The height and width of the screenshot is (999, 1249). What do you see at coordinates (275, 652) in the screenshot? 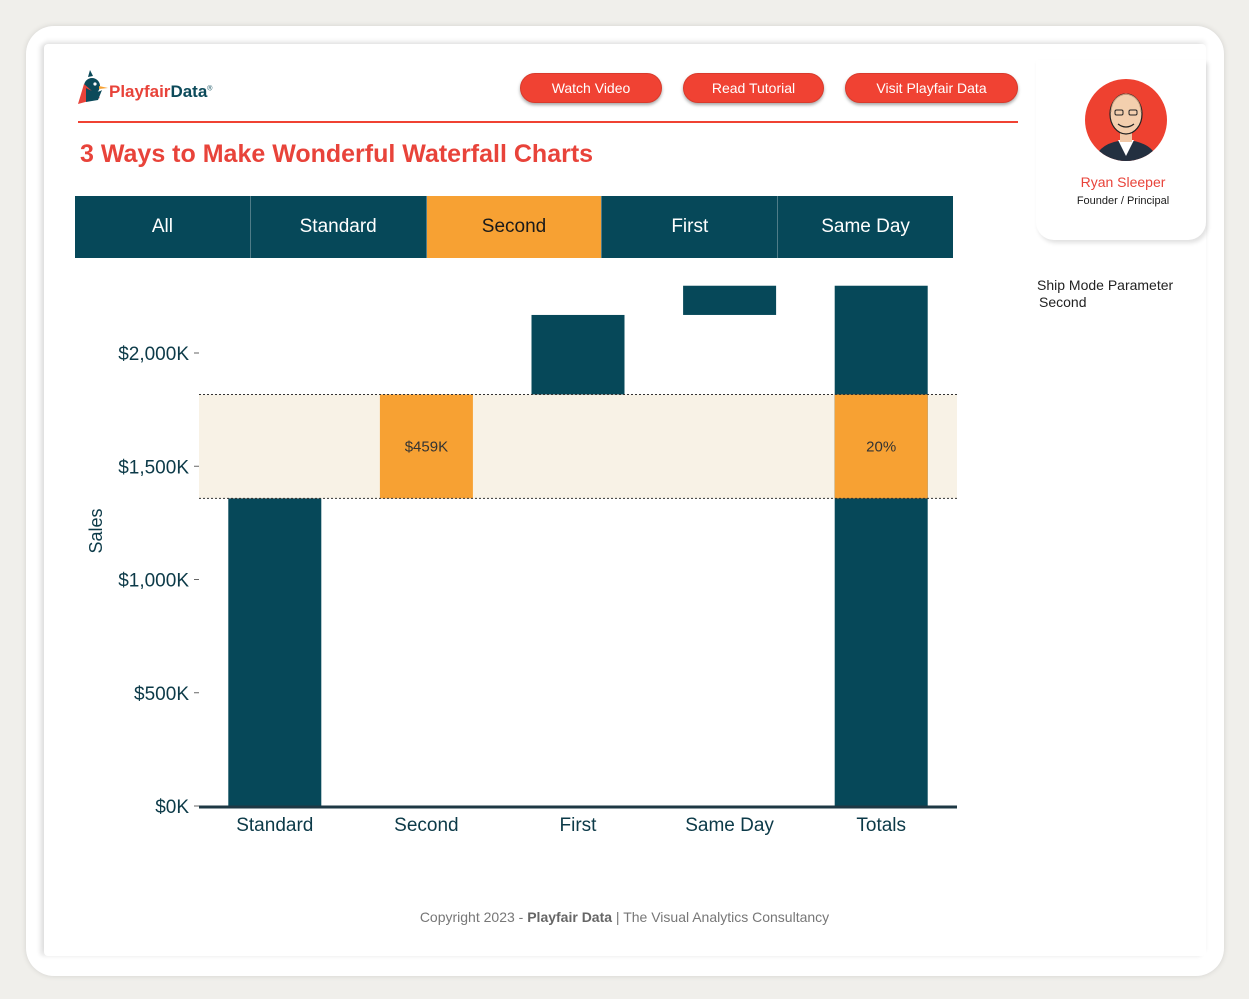
I see `bar-standard` at bounding box center [275, 652].